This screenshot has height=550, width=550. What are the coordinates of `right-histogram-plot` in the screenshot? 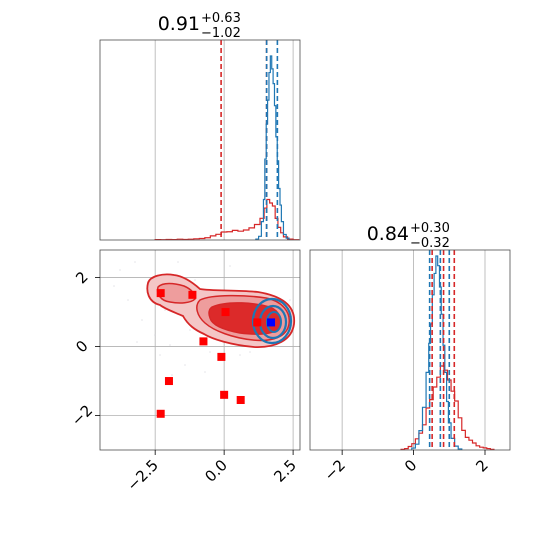 It's located at (447, 350).